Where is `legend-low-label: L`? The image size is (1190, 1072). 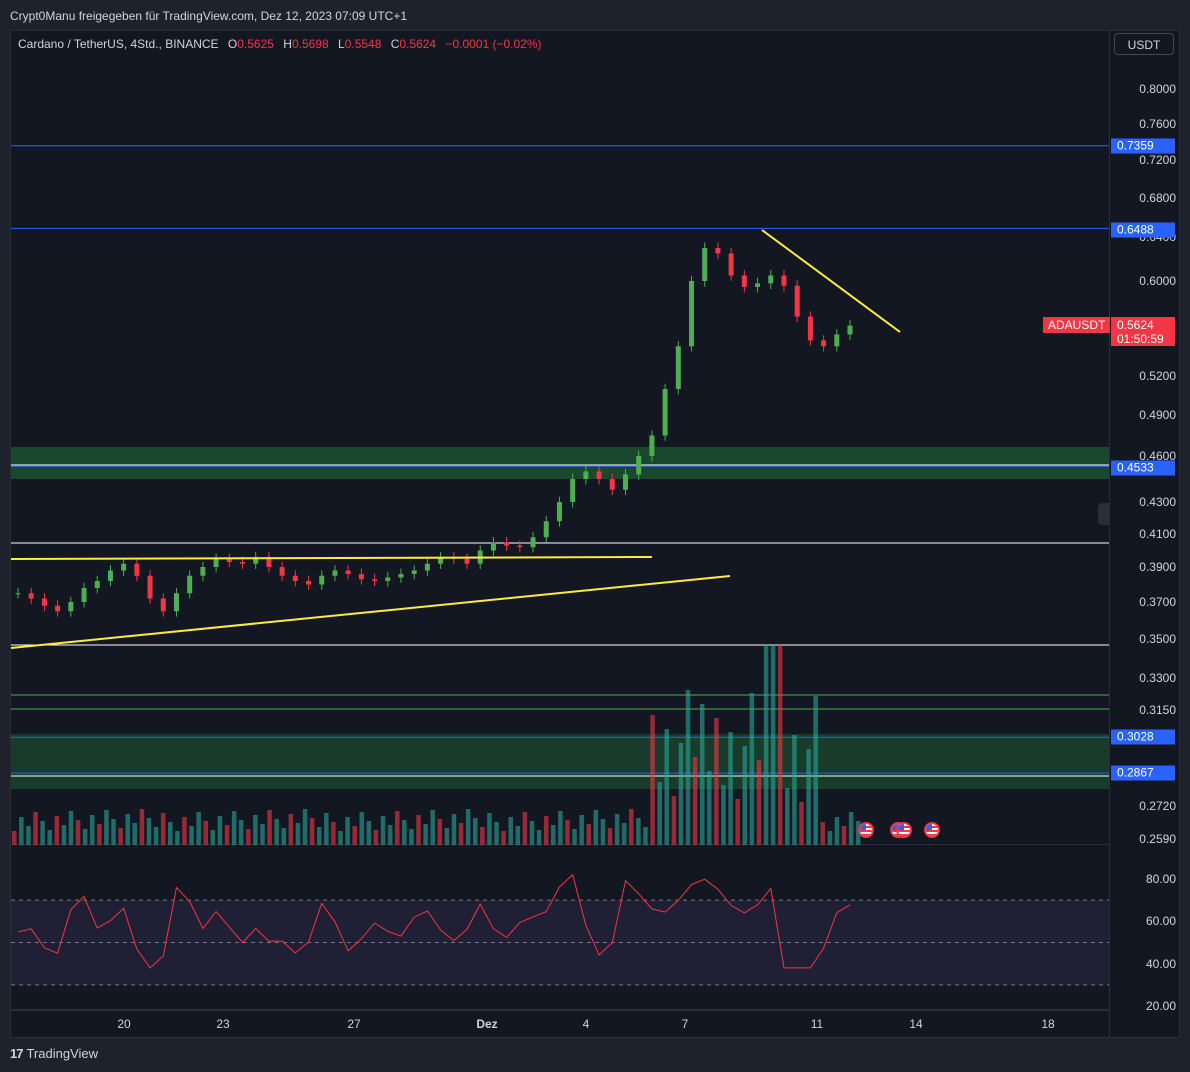 legend-low-label: L is located at coordinates (341, 44).